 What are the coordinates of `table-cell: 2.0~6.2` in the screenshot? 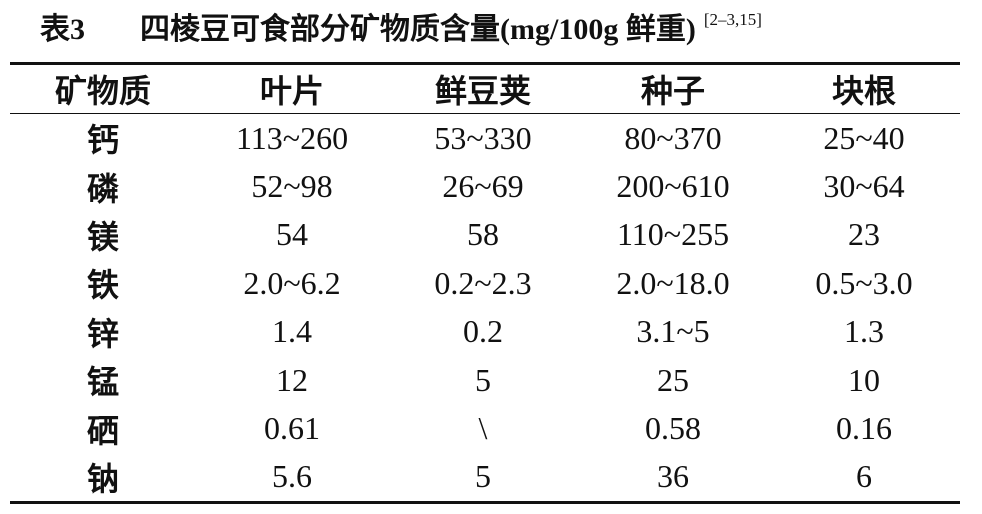 It's located at (292, 282).